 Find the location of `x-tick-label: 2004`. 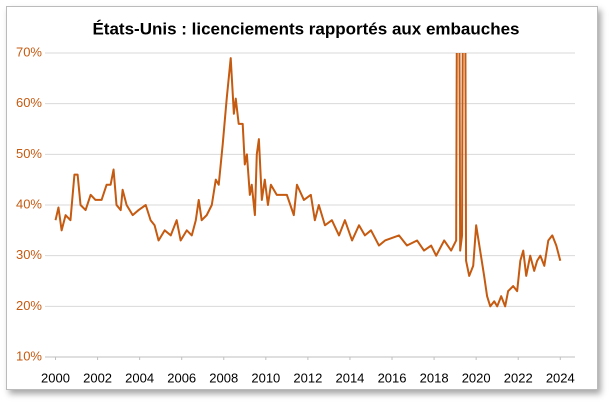

x-tick-label: 2004 is located at coordinates (139, 377).